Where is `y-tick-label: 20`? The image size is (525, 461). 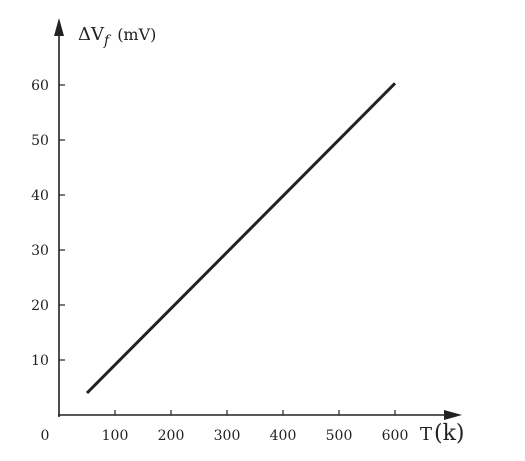 y-tick-label: 20 is located at coordinates (40, 306).